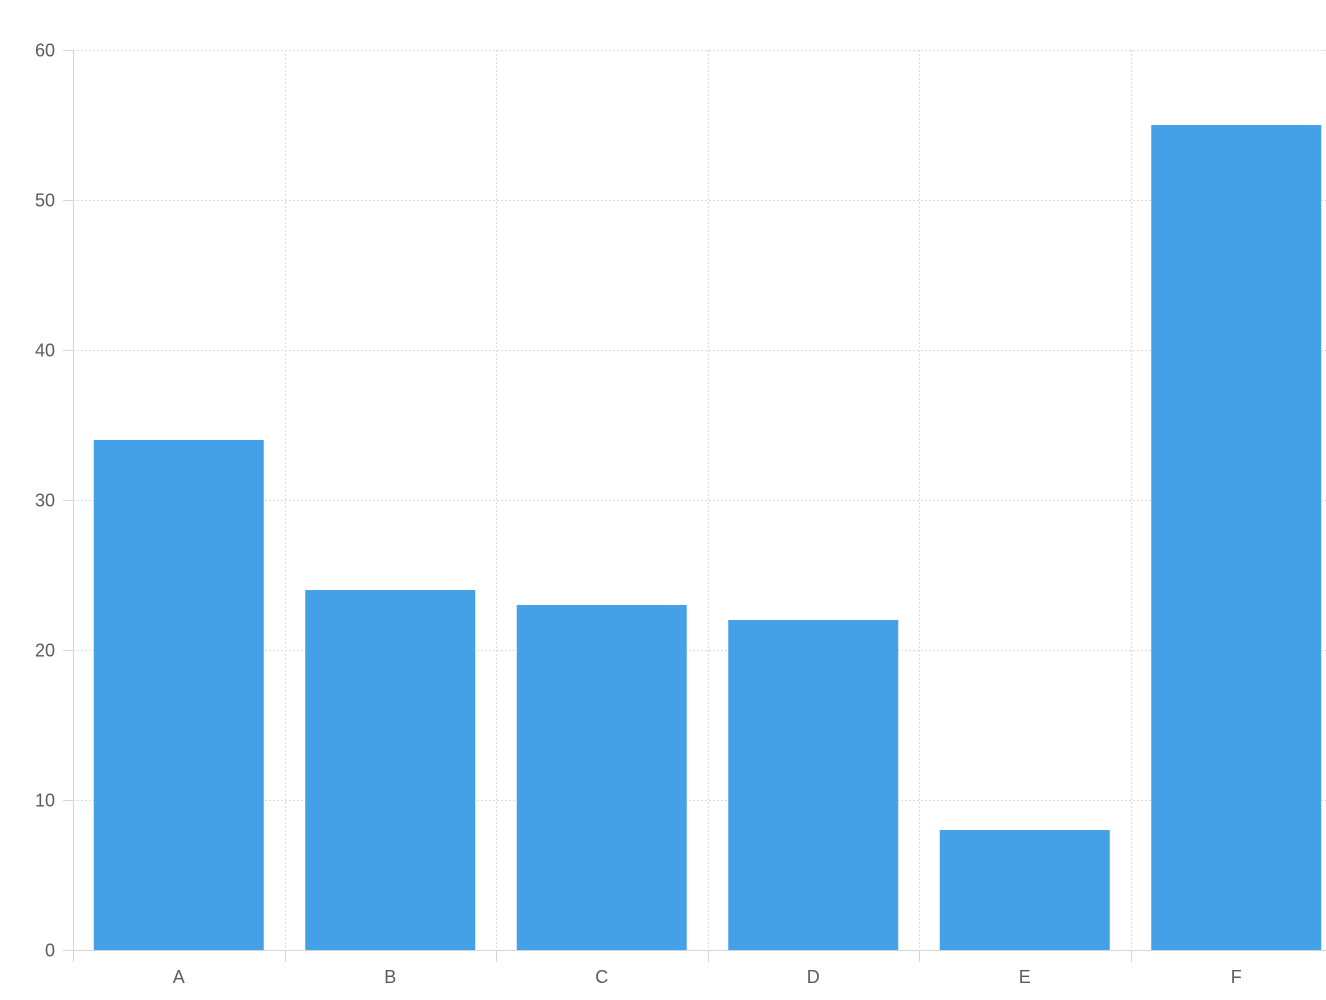  What do you see at coordinates (45, 651) in the screenshot?
I see `y-tick-label: 20` at bounding box center [45, 651].